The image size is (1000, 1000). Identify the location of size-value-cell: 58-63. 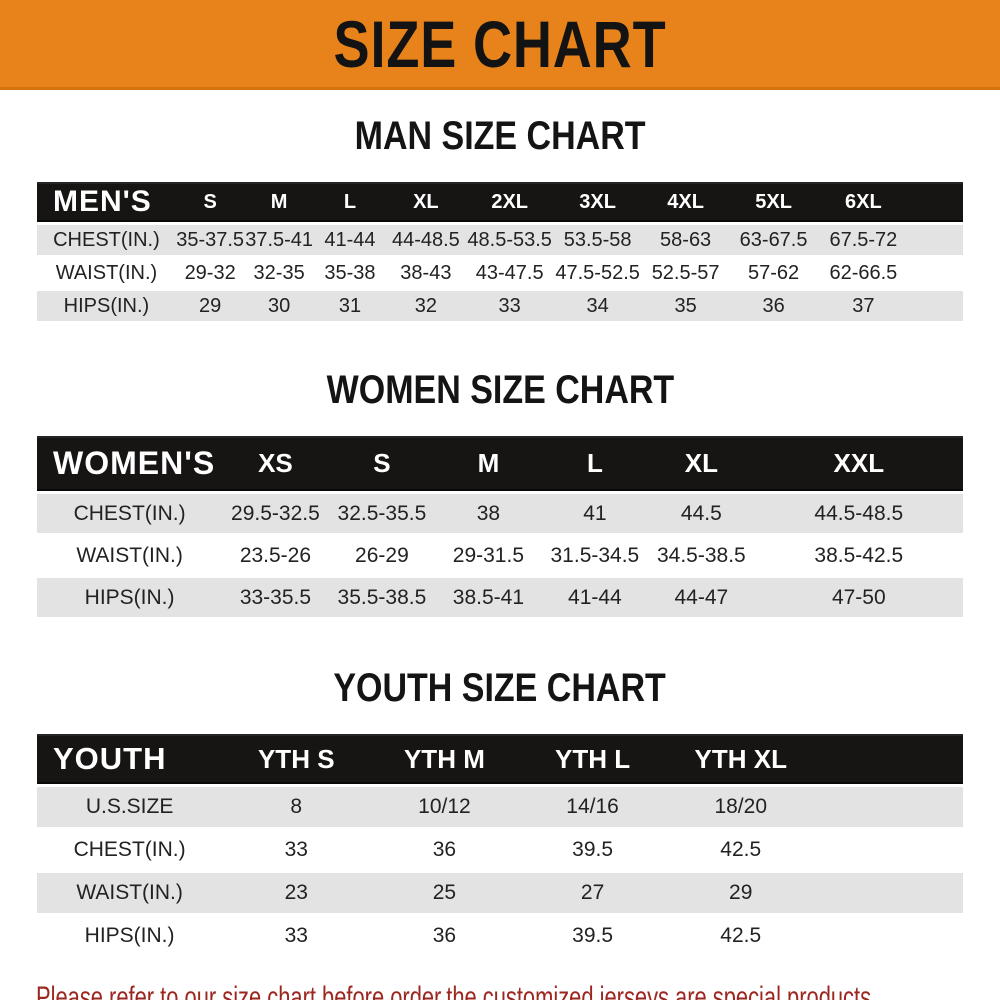
(685, 240).